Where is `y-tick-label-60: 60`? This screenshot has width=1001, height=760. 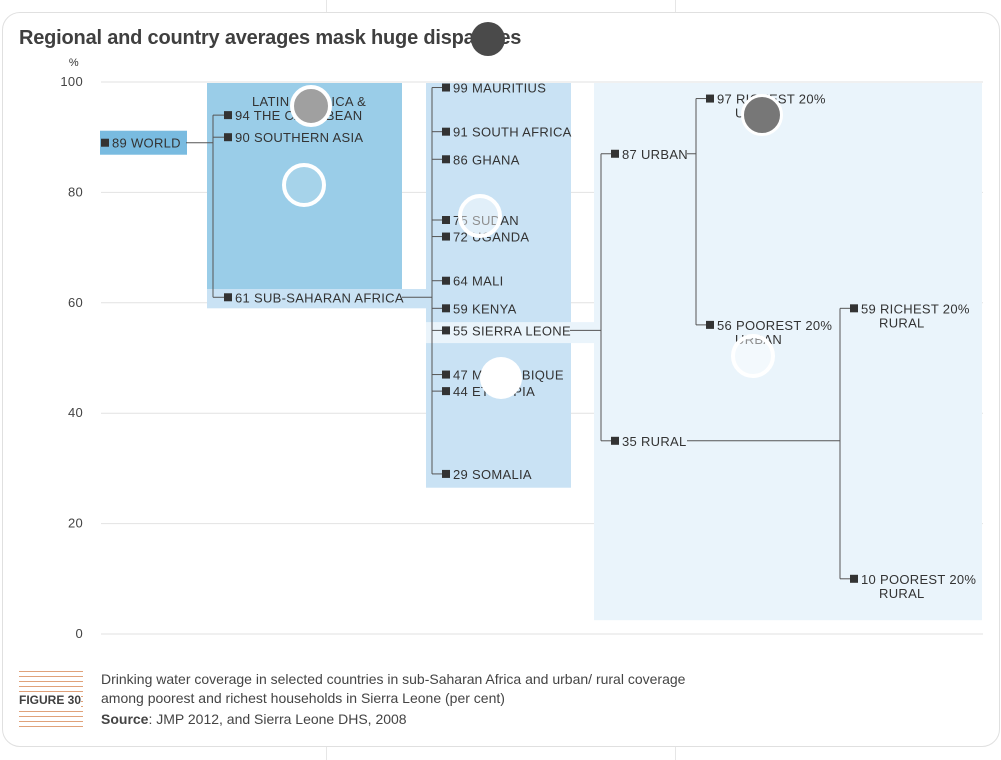
y-tick-label-60: 60 is located at coordinates (75, 302).